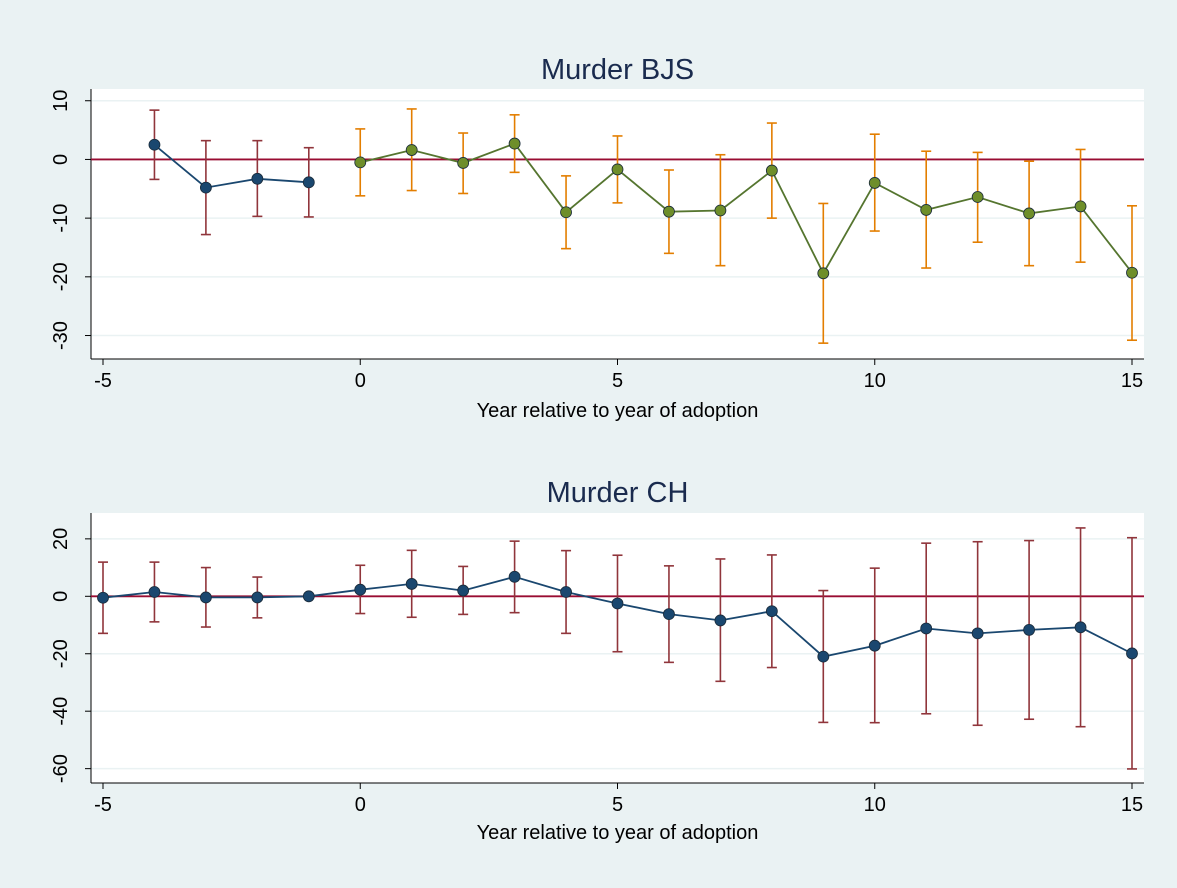 The width and height of the screenshot is (1177, 888). What do you see at coordinates (61, 539) in the screenshot?
I see `y-tick-label: 20` at bounding box center [61, 539].